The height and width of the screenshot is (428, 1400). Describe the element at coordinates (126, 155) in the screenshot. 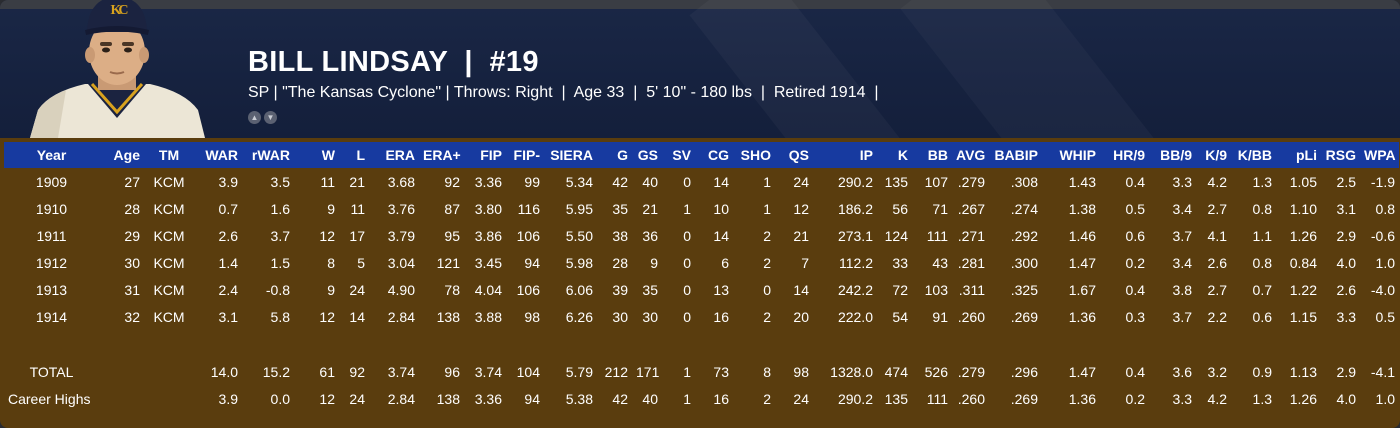

I see `col-header: Age` at that location.